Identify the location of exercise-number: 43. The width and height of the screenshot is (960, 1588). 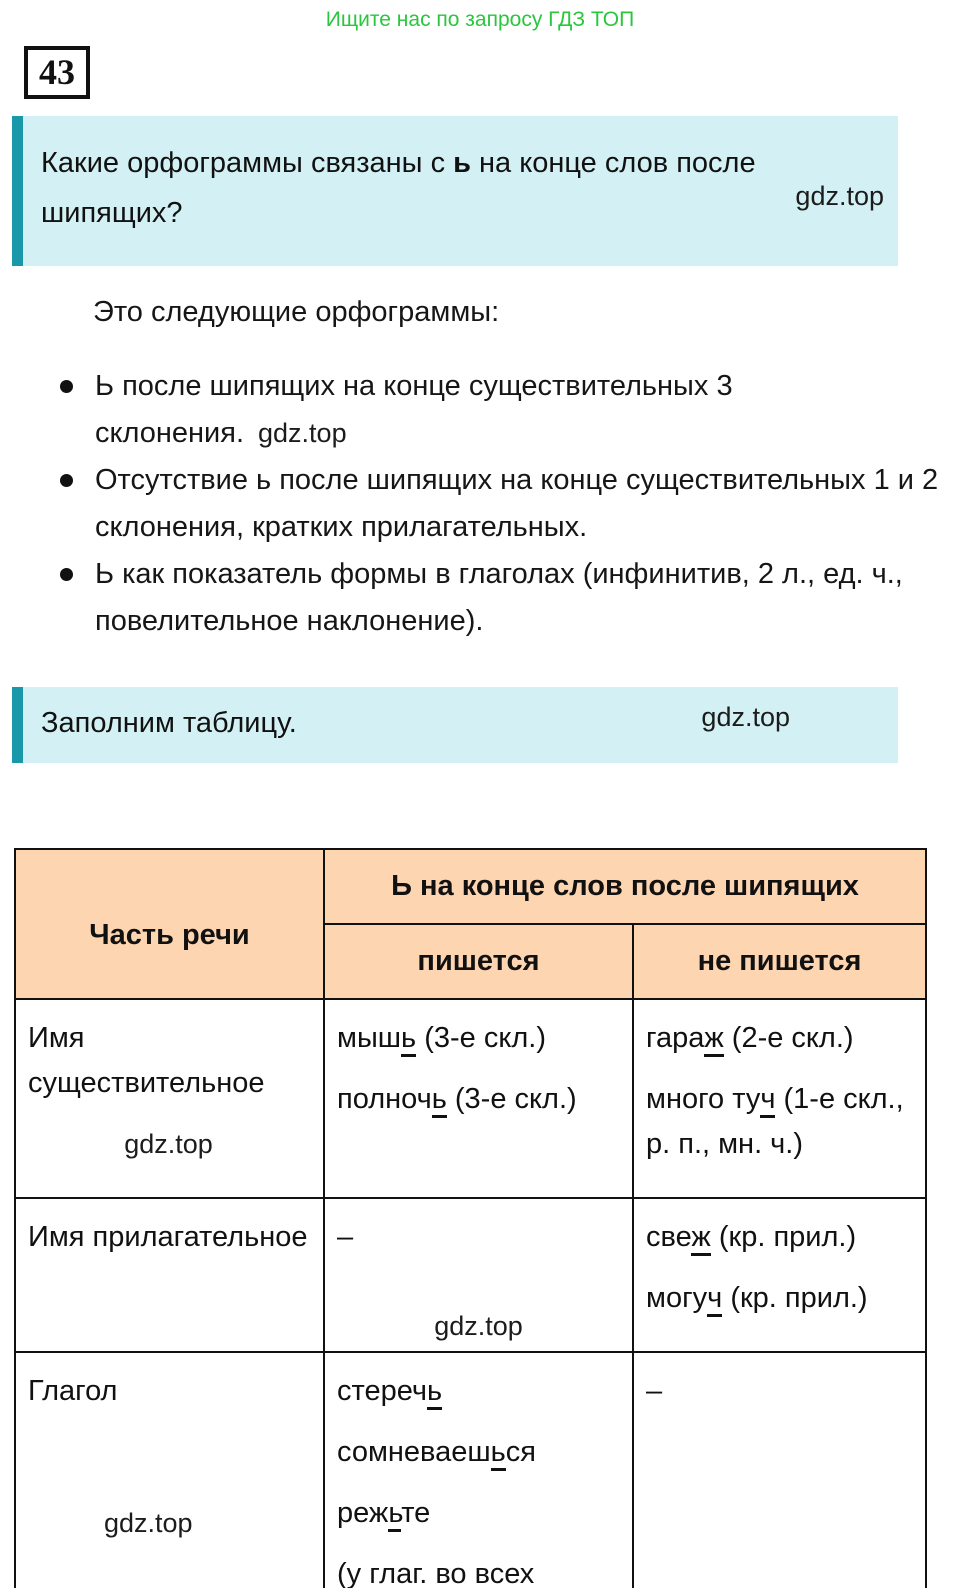
(57, 72).